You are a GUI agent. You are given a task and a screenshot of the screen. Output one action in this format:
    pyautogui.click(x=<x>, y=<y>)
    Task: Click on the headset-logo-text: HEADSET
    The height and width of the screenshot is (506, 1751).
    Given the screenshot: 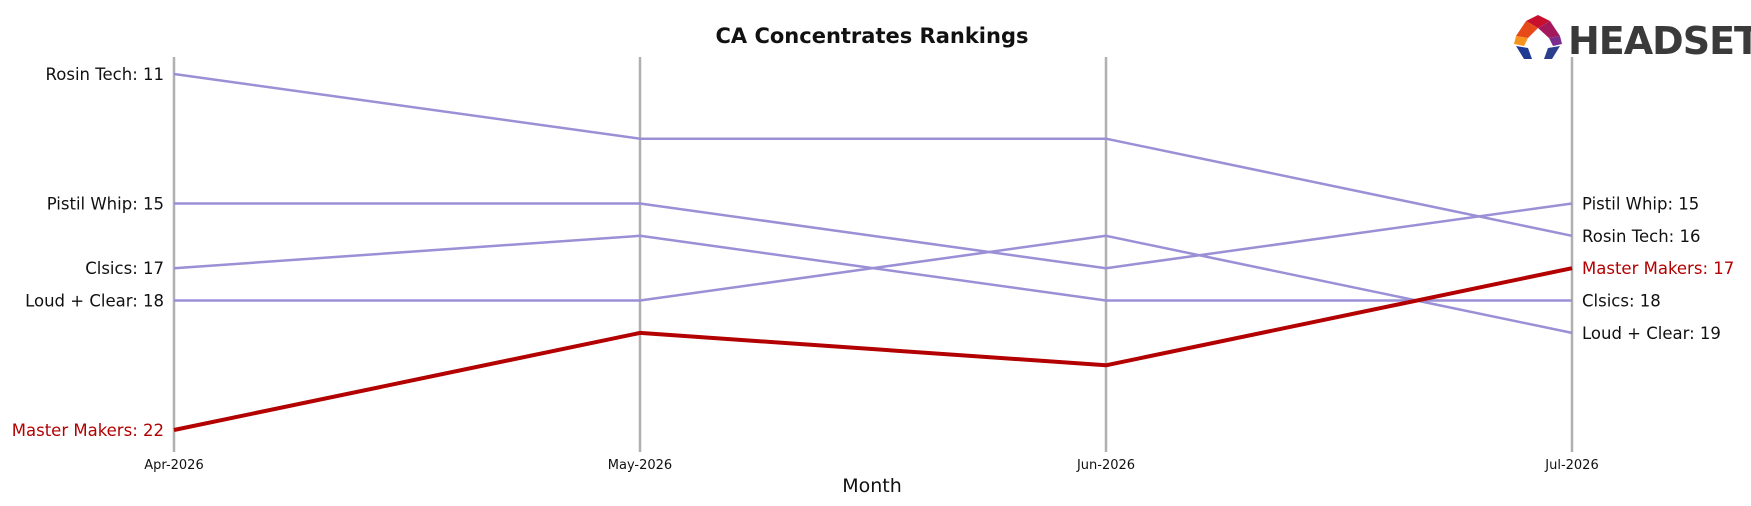 What is the action you would take?
    pyautogui.click(x=1659, y=41)
    